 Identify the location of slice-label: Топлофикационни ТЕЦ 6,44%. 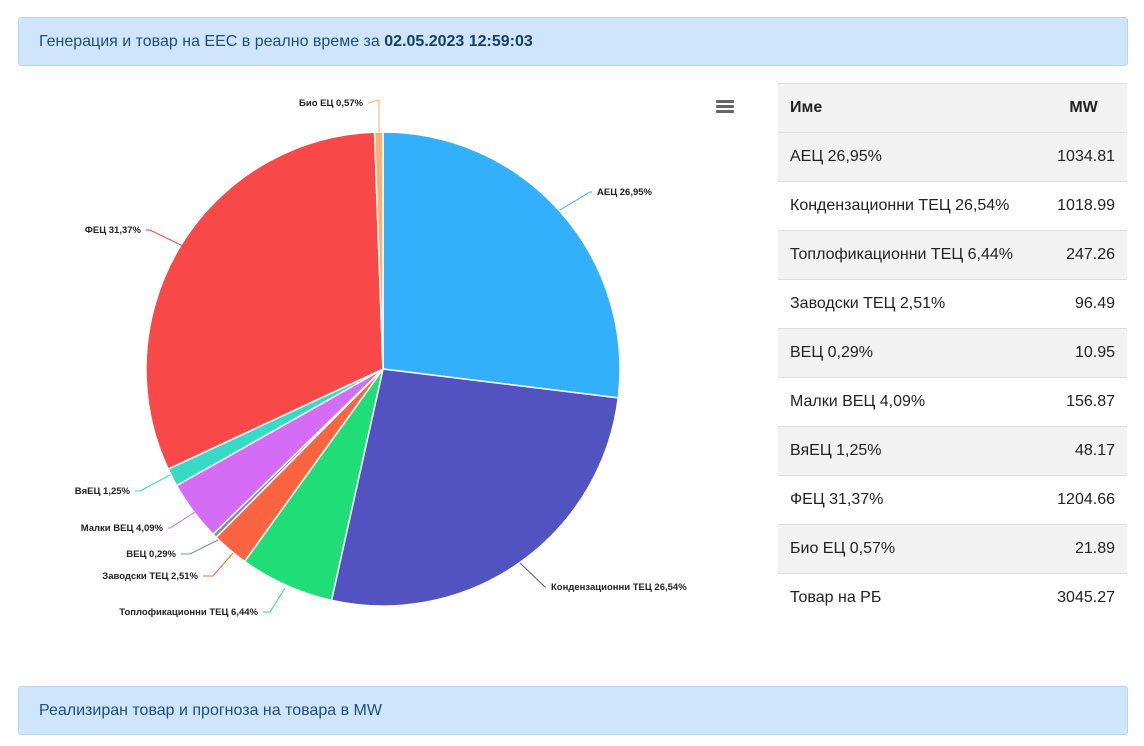
(188, 612).